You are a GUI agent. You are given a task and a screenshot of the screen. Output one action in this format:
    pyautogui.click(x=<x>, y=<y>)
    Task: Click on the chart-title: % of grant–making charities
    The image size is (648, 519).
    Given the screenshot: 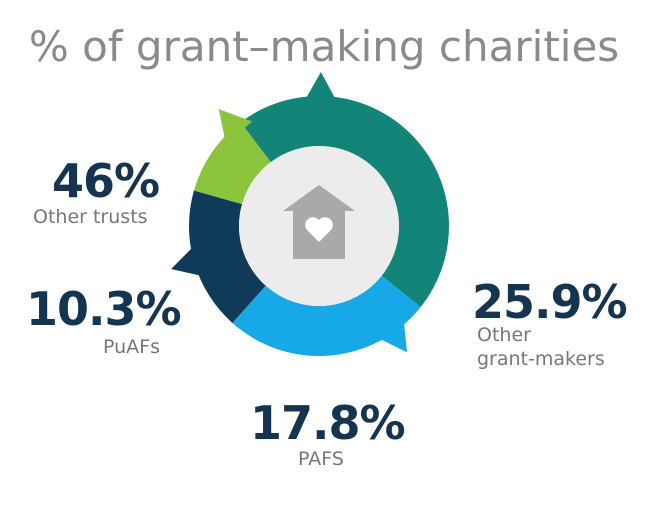 What is the action you would take?
    pyautogui.click(x=324, y=46)
    